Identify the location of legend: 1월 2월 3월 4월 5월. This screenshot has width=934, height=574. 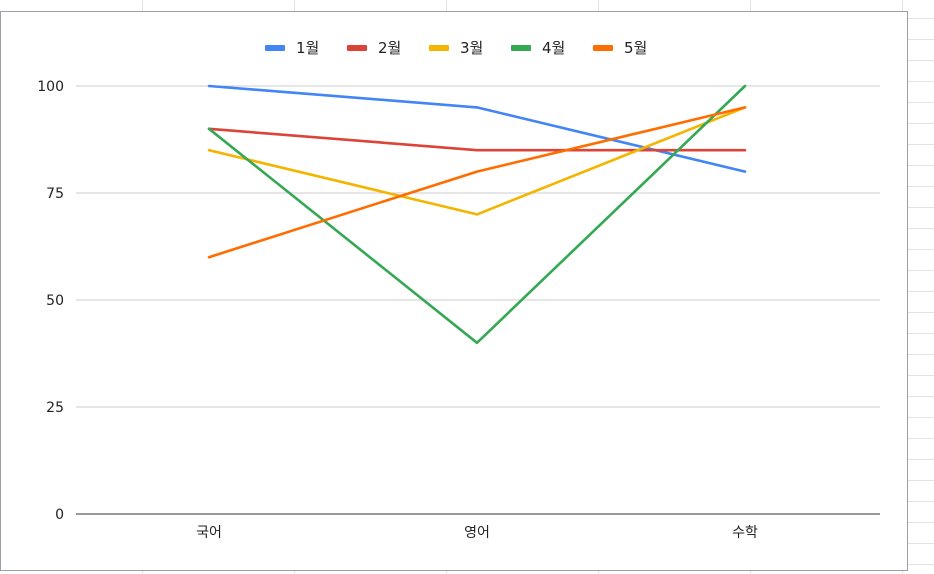
(456, 48).